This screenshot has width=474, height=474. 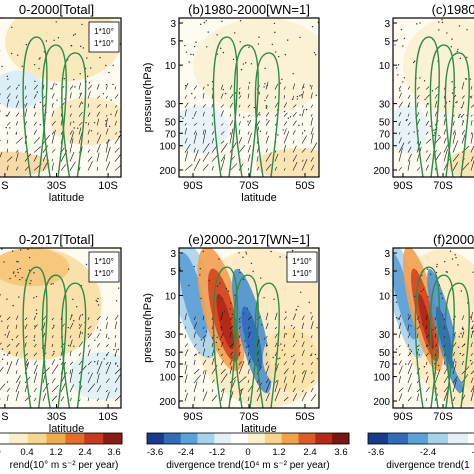 I want to click on colorbar-swatch, so click(x=5, y=438).